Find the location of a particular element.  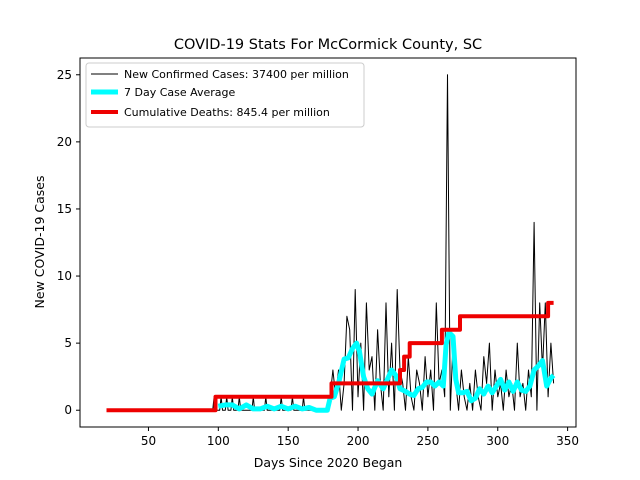

x-axis: 50 100 150 200 250 300 350 is located at coordinates (360, 437).